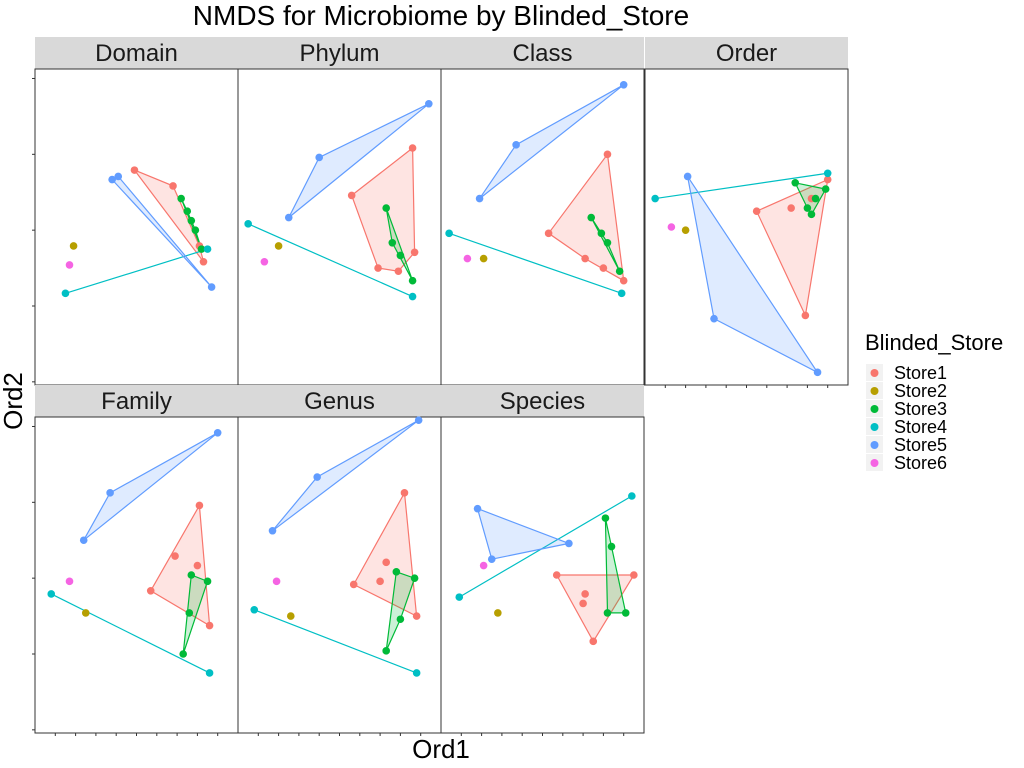 This screenshot has height=768, width=1024. Describe the element at coordinates (746, 212) in the screenshot. I see `facet-panel-order: Order` at that location.